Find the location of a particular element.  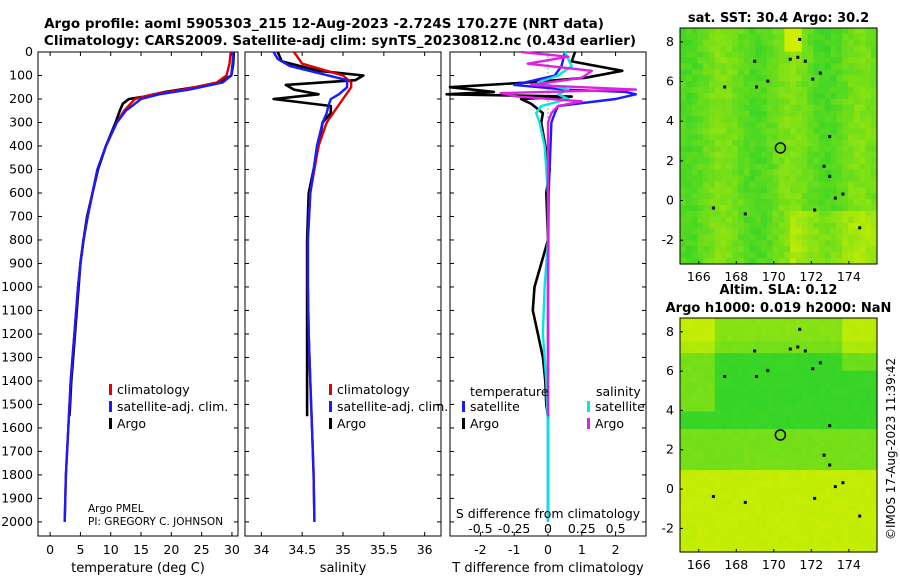

y-tick-label: 1100 is located at coordinates (17, 309).